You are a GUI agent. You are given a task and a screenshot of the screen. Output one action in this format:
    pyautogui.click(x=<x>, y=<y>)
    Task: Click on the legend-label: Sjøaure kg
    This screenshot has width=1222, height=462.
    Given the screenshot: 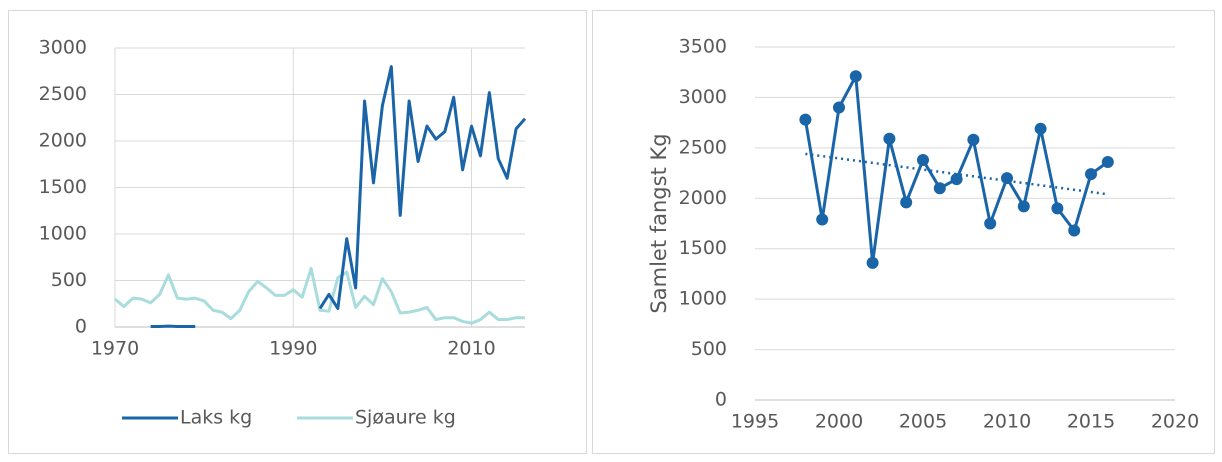 What is the action you would take?
    pyautogui.click(x=405, y=418)
    